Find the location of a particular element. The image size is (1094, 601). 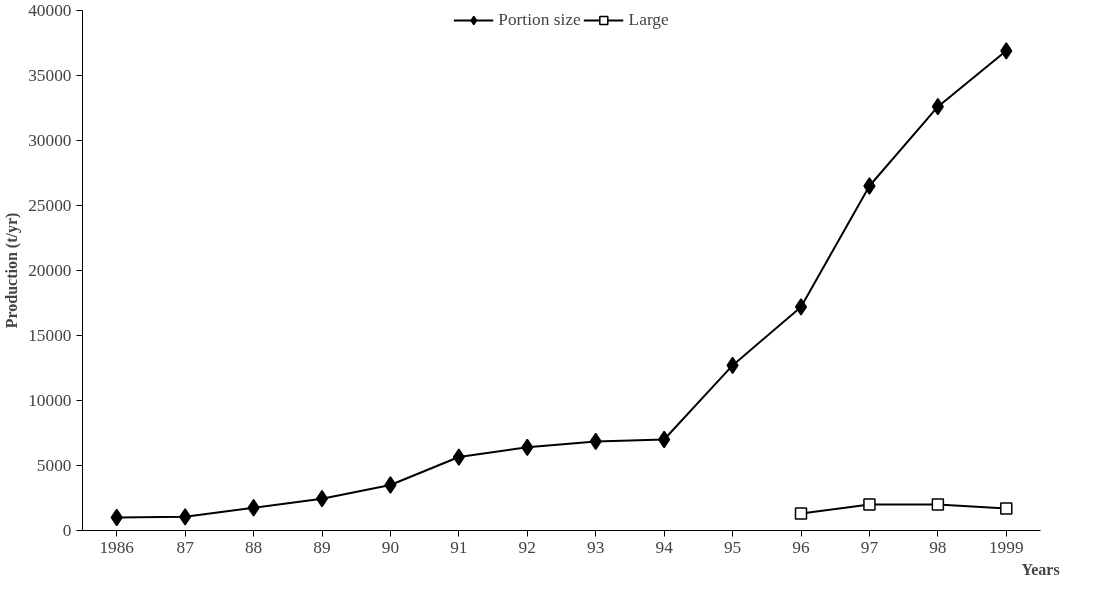

y-tick-label: 15000 is located at coordinates (50, 335).